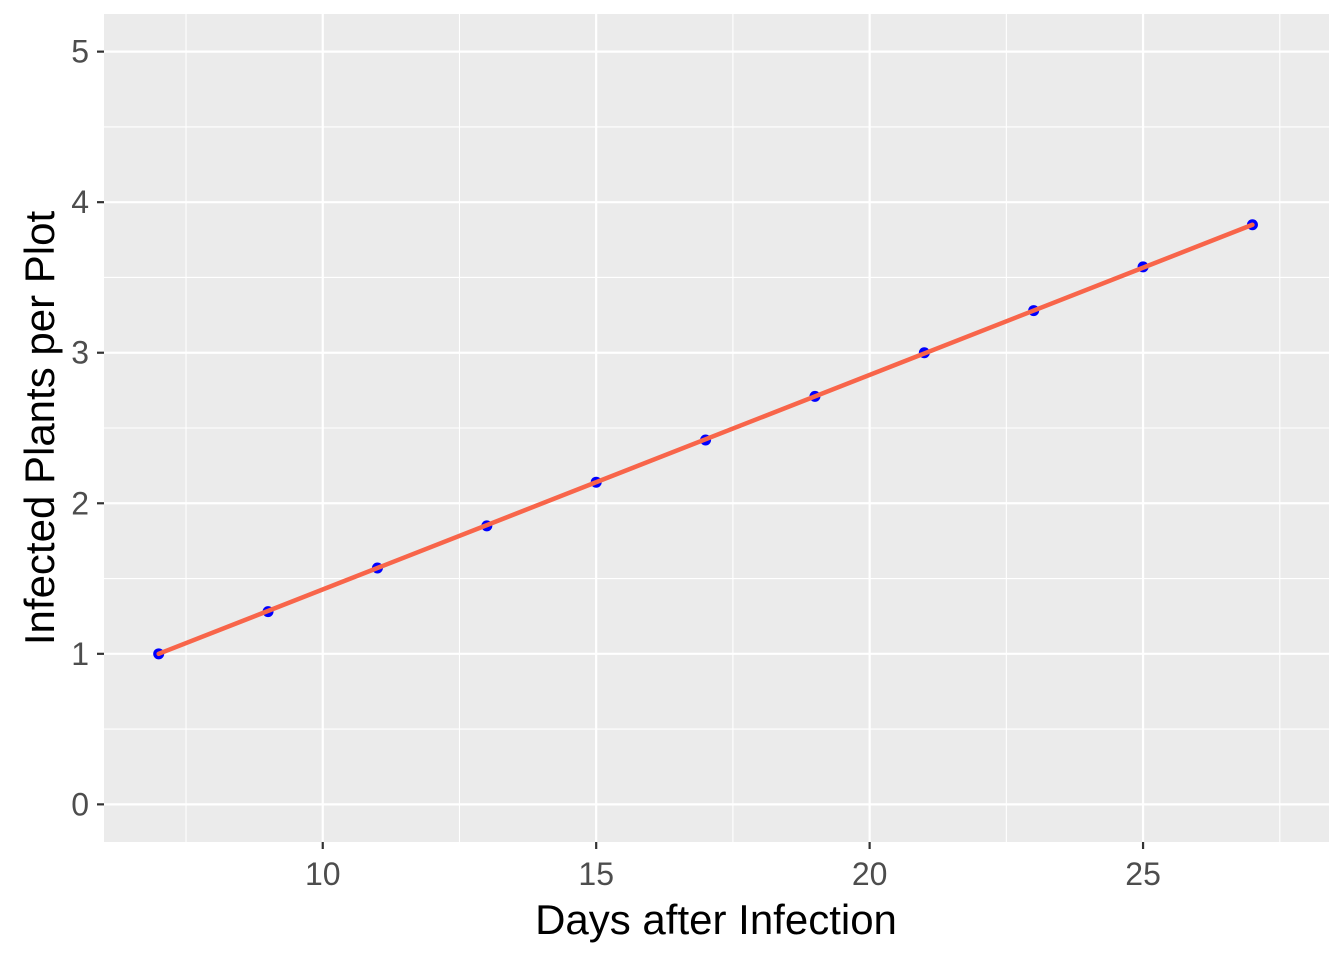 This screenshot has width=1344, height=960. I want to click on y-tick-label: 5, so click(80, 52).